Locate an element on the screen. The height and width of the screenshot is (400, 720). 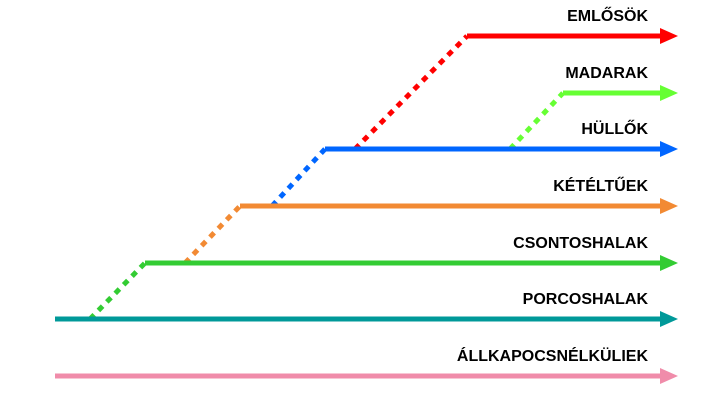
lineage-label: MADARAK is located at coordinates (606, 73).